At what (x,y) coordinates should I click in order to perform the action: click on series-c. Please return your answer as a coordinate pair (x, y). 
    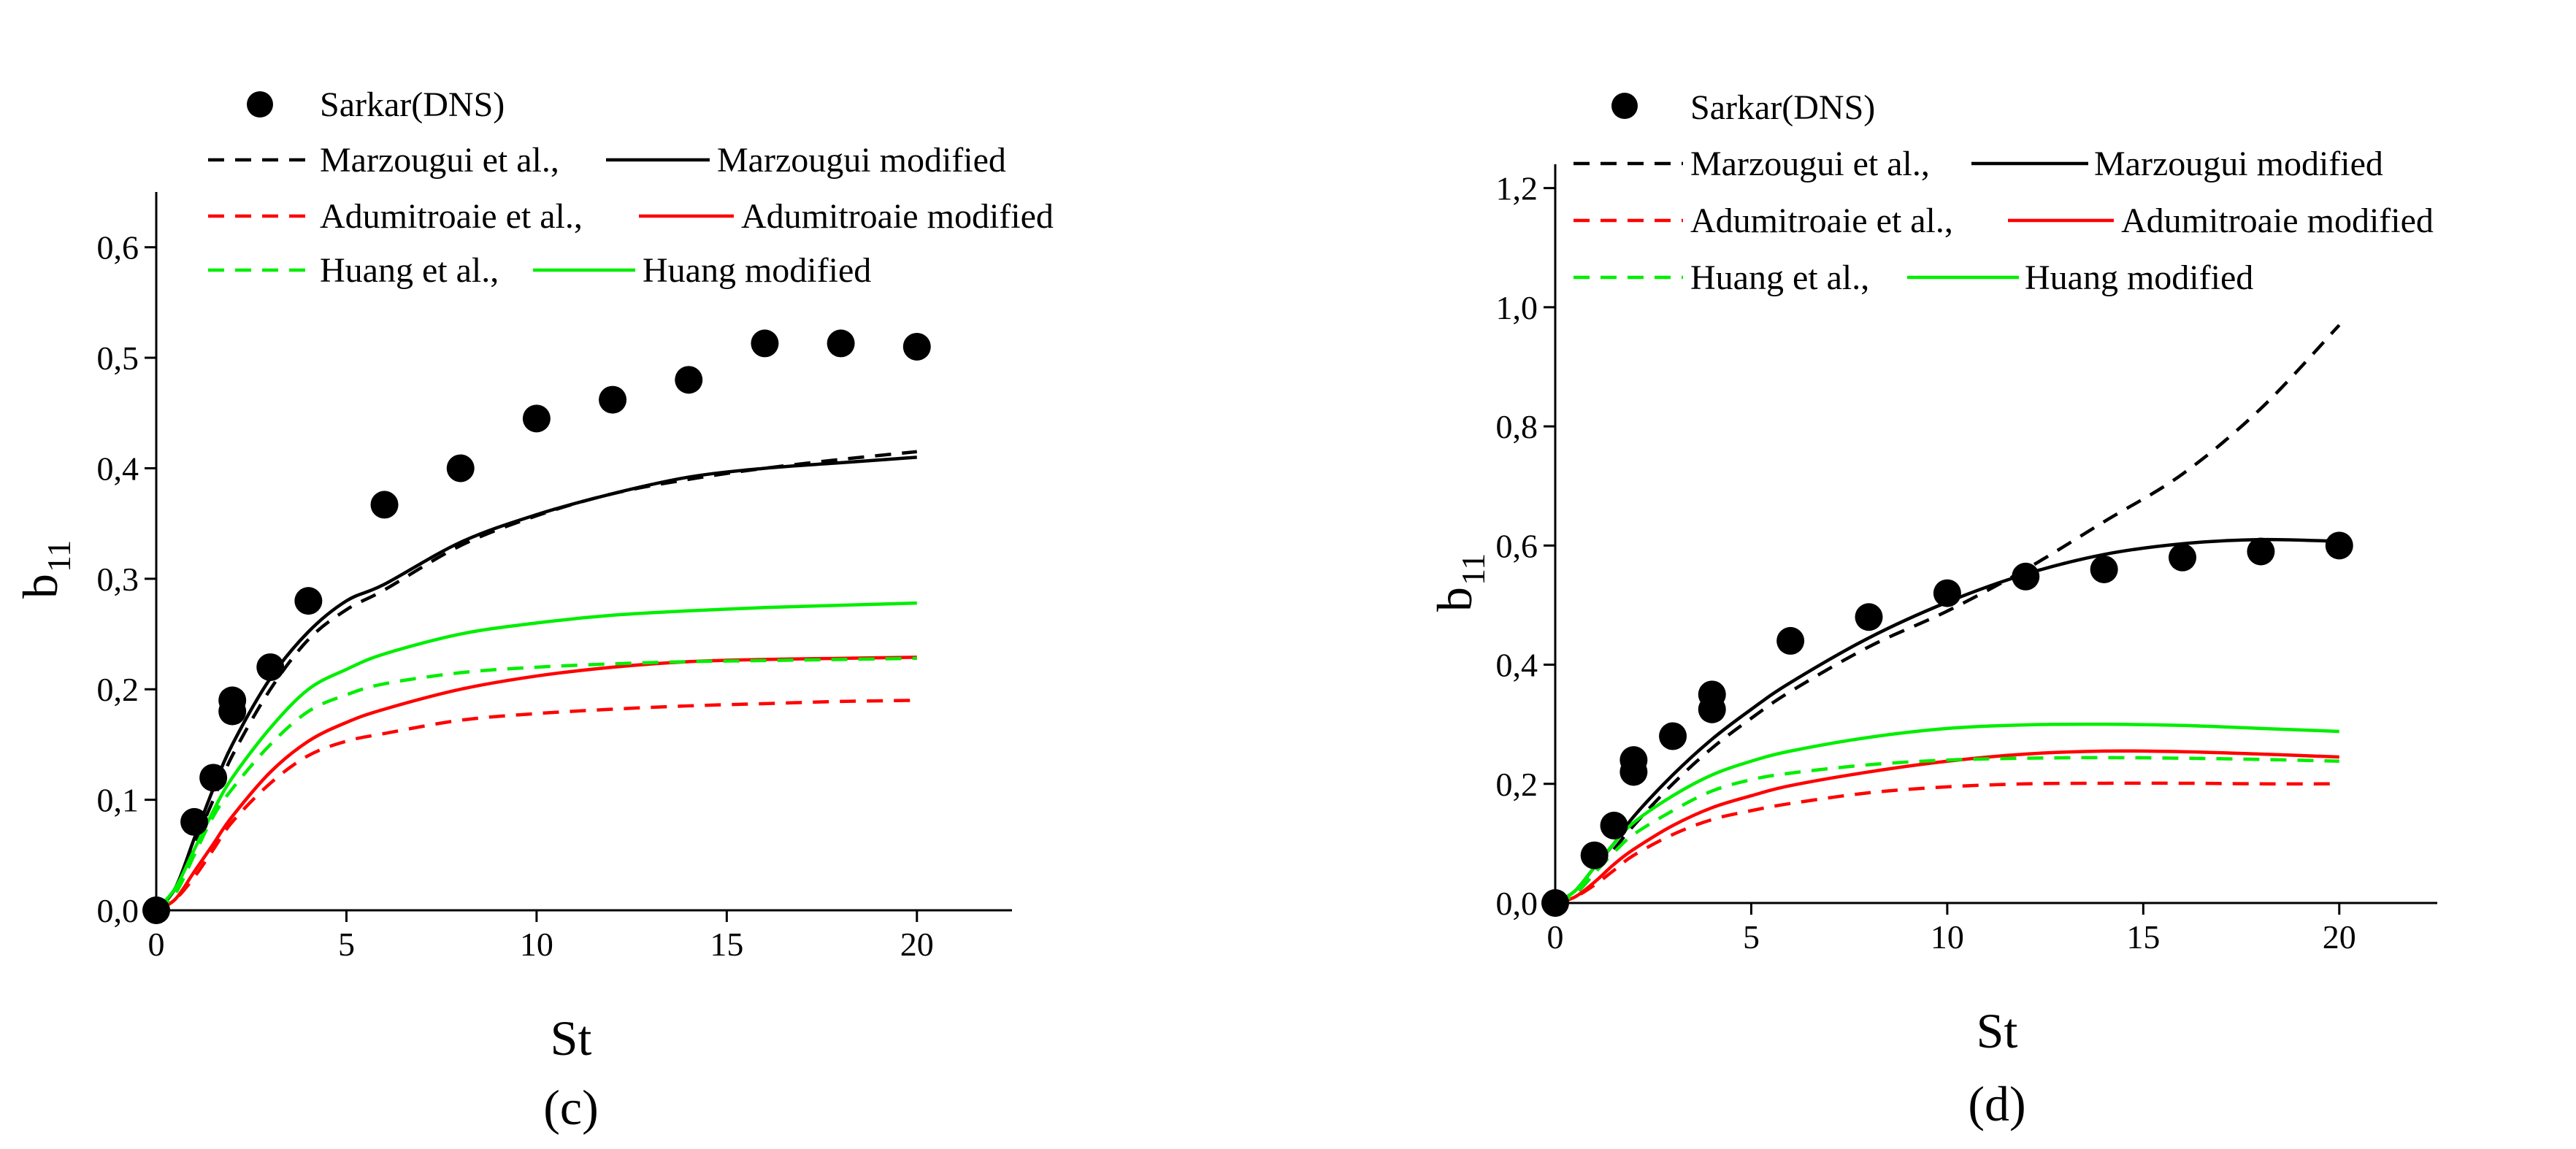
    Looking at the image, I should click on (536, 681).